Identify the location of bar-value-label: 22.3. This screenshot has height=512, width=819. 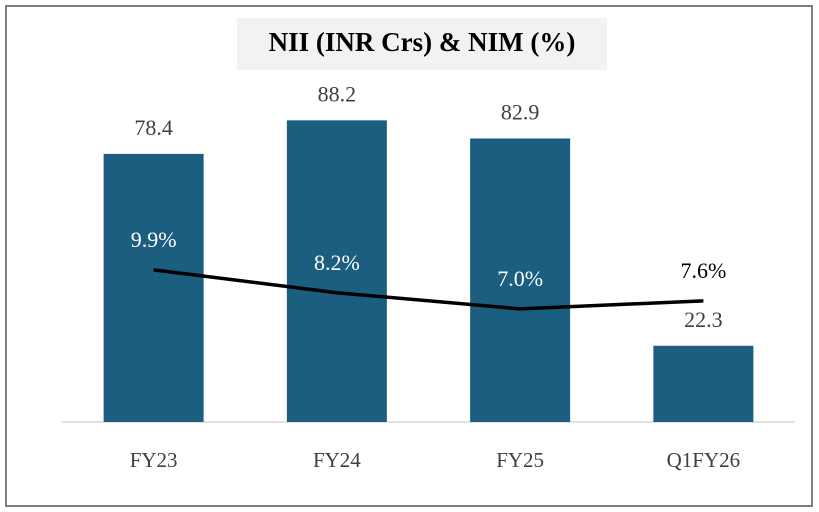
(703, 319).